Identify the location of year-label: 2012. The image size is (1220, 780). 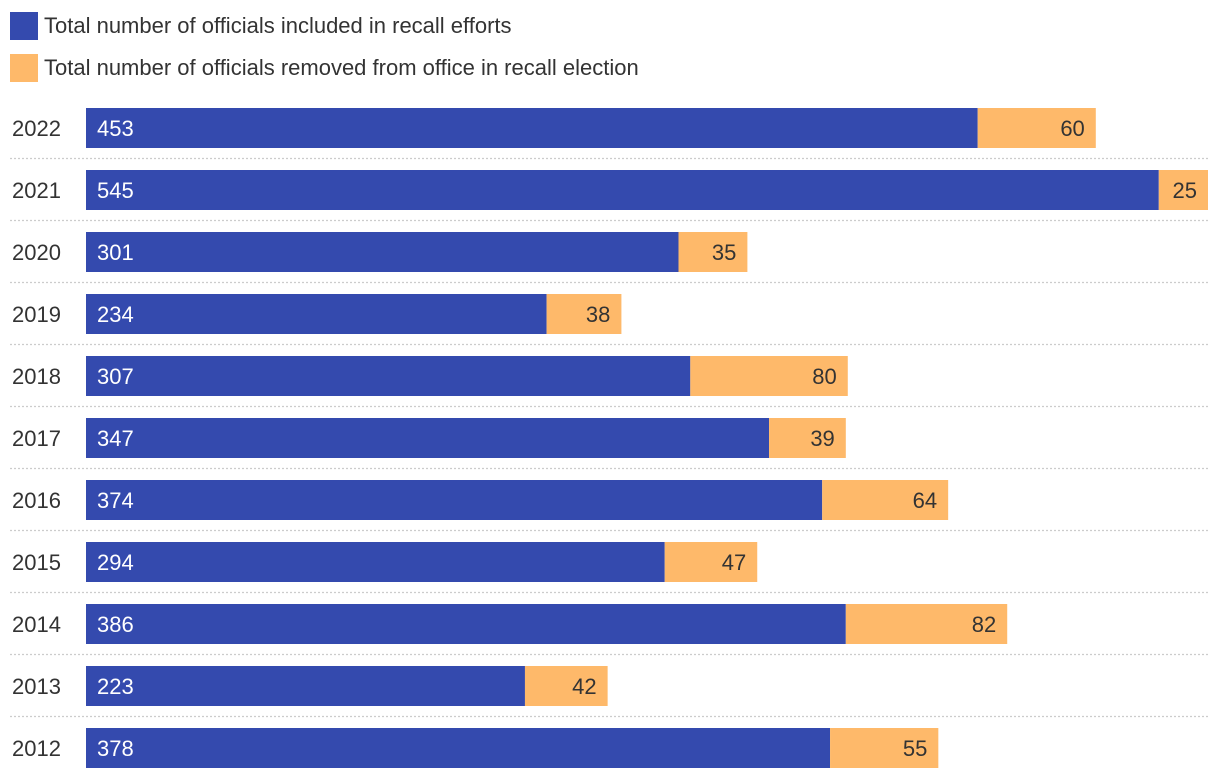
(36, 748).